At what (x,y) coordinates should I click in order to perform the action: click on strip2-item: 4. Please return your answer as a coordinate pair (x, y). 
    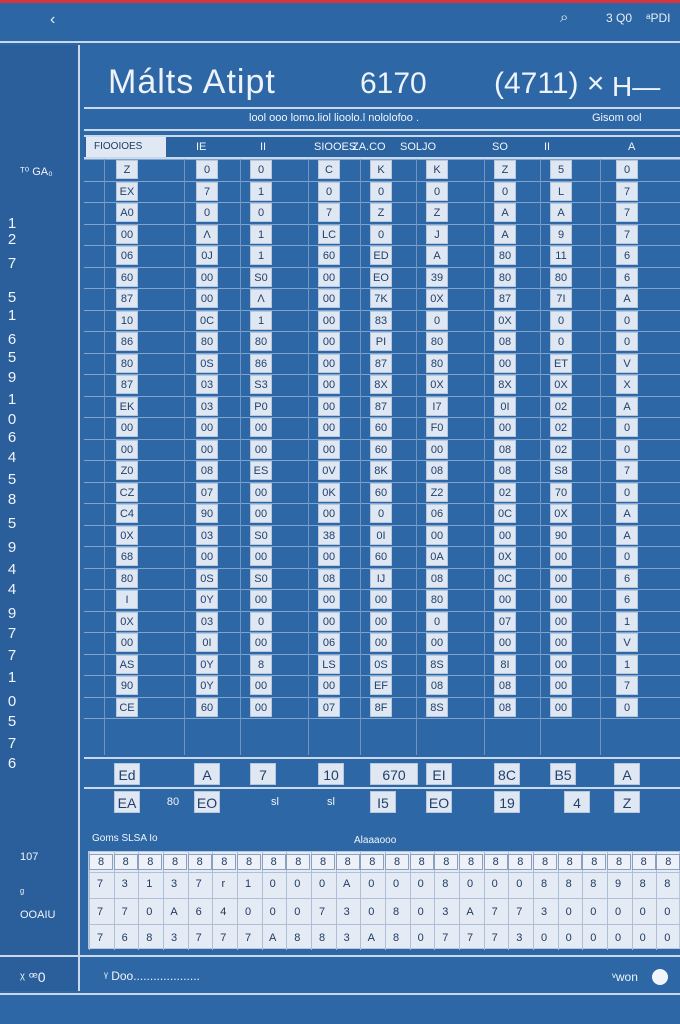
    Looking at the image, I should click on (577, 802).